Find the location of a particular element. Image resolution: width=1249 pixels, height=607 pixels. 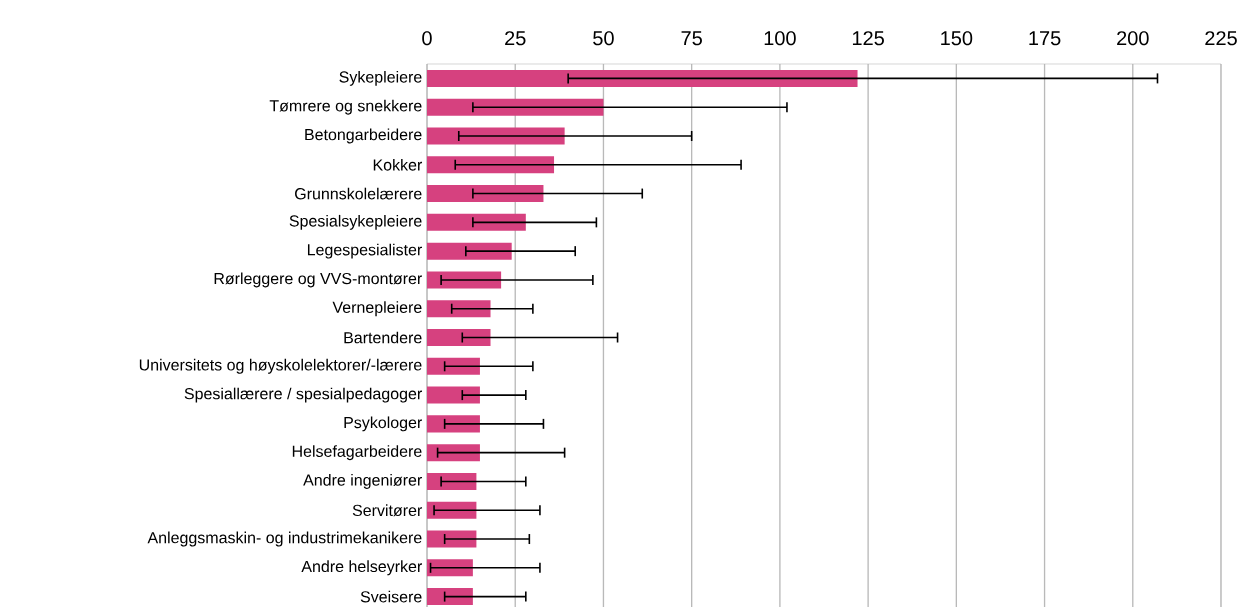

x-tick-label: 25 is located at coordinates (515, 38).